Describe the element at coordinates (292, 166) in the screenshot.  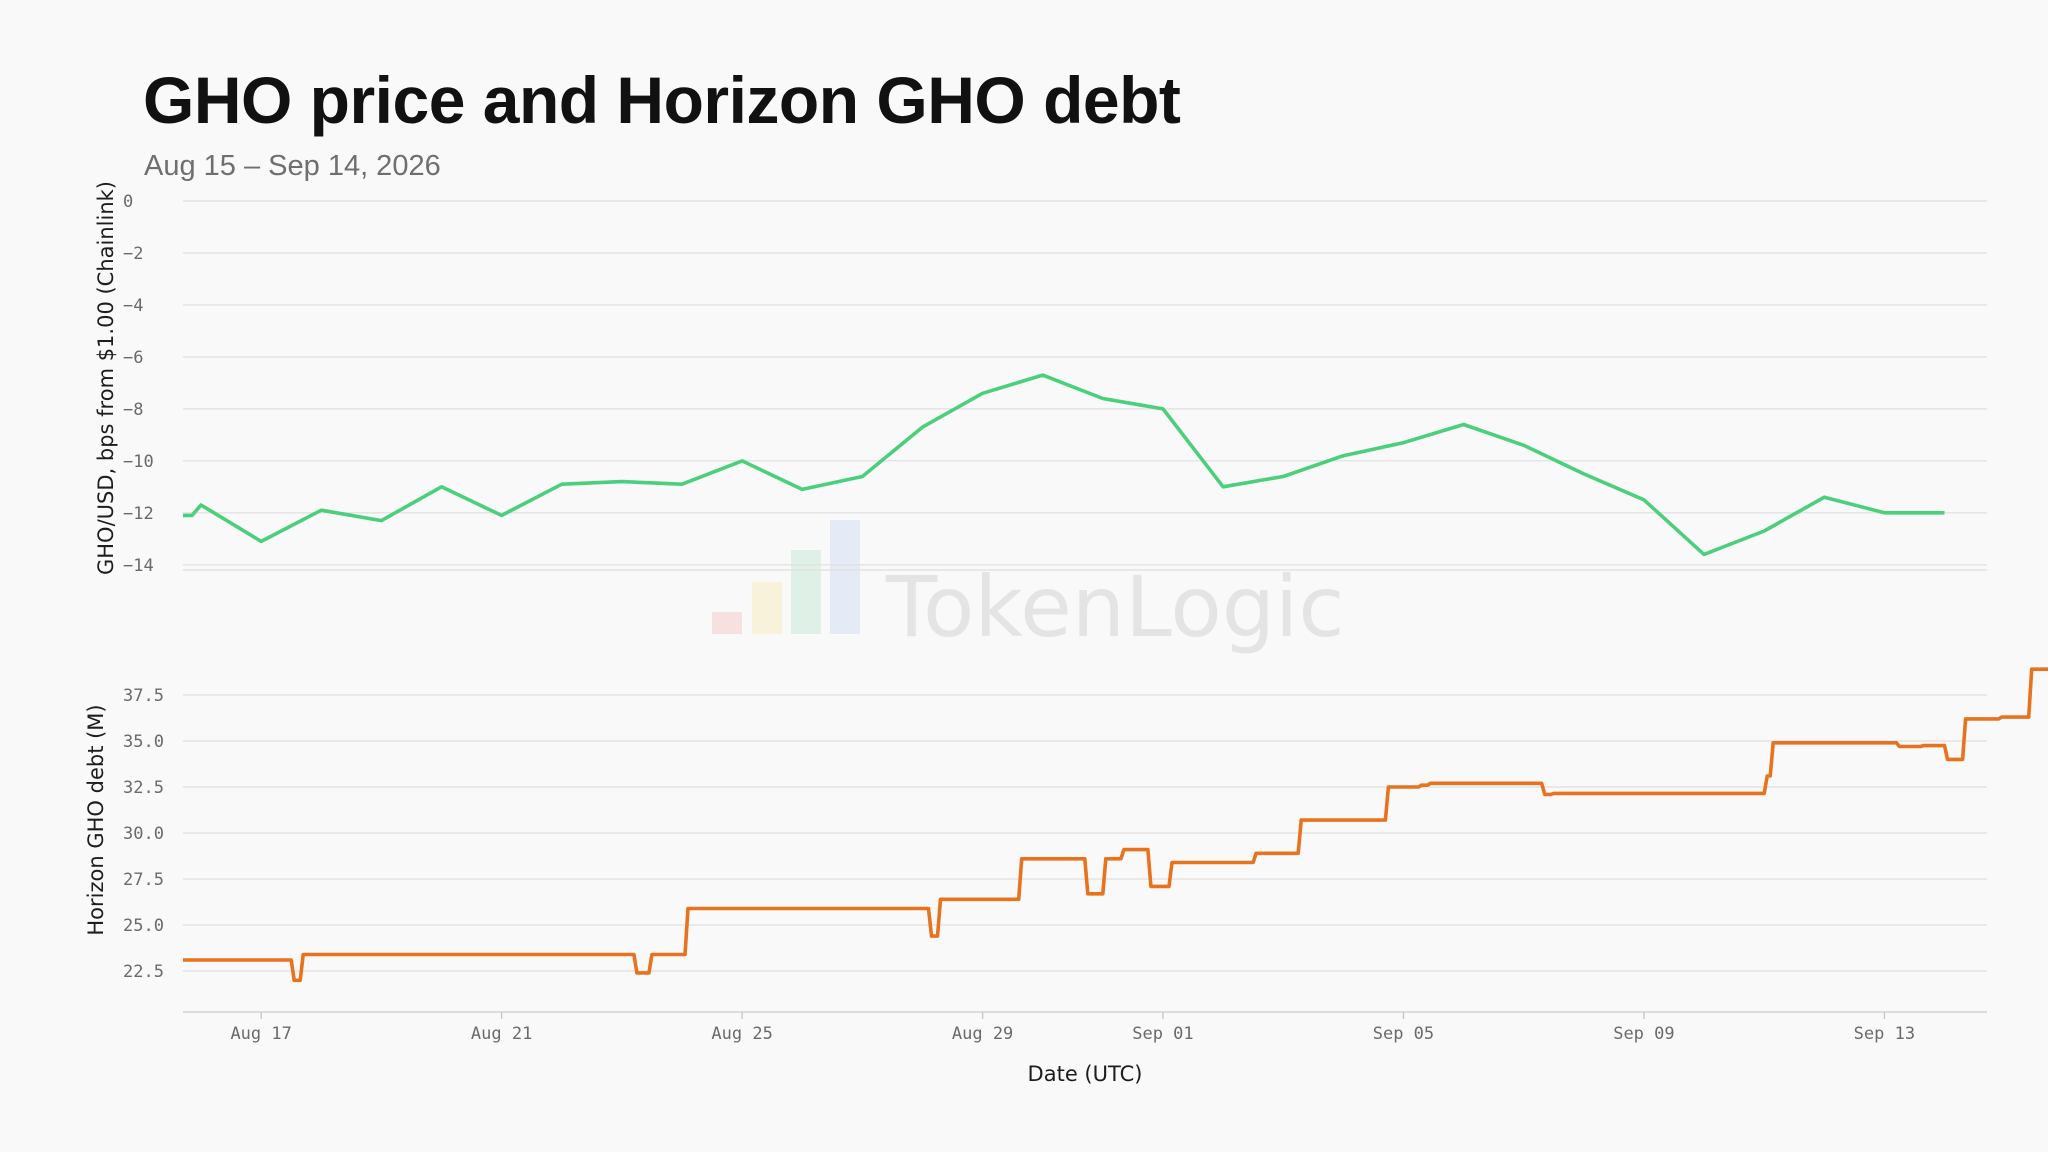
I see `chart-subtitle: Aug 15 – Sep 14, 2026` at that location.